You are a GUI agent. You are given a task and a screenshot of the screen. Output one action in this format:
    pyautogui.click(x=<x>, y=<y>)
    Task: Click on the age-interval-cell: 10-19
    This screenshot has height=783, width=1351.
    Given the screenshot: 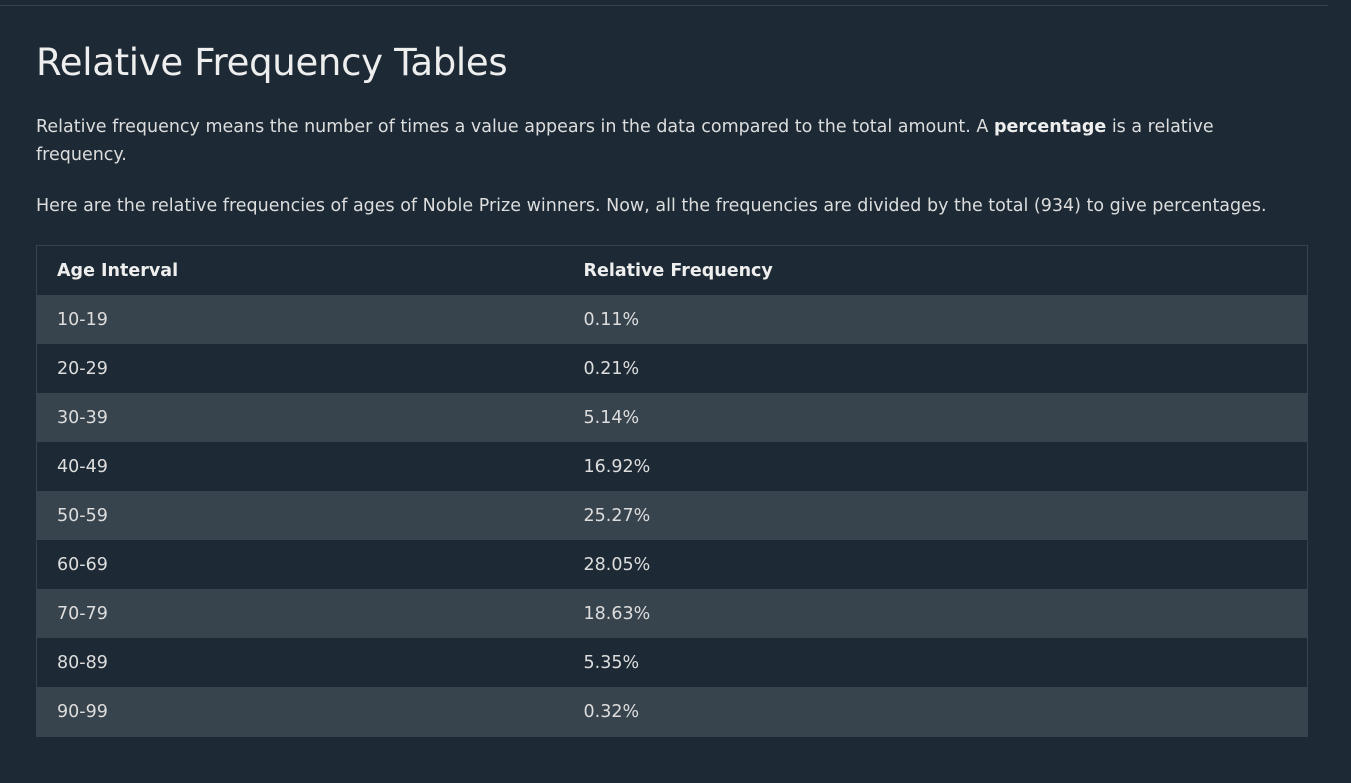 What is the action you would take?
    pyautogui.click(x=300, y=319)
    